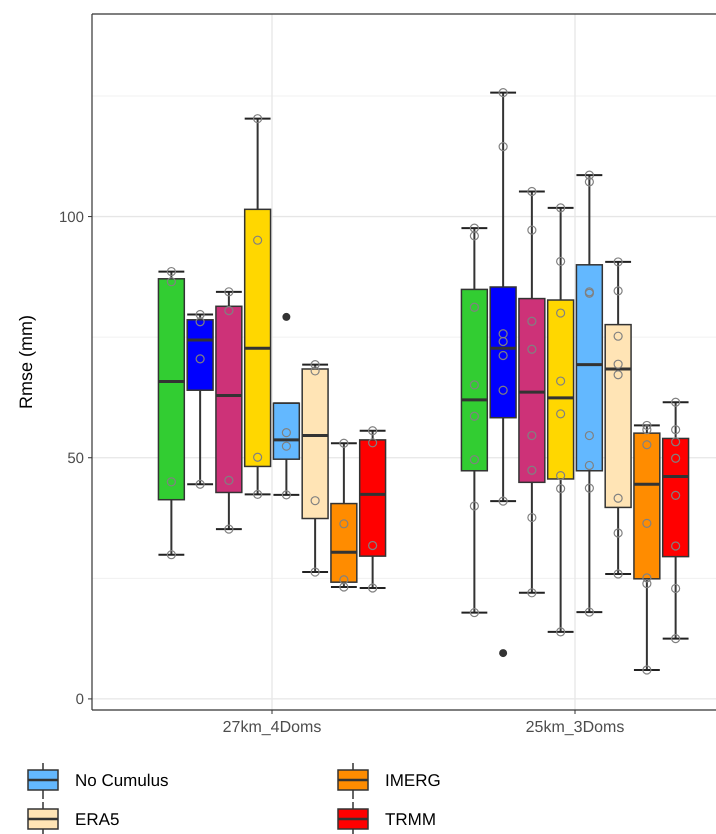 The width and height of the screenshot is (716, 834). I want to click on legend-label: No Cumulus, so click(122, 780).